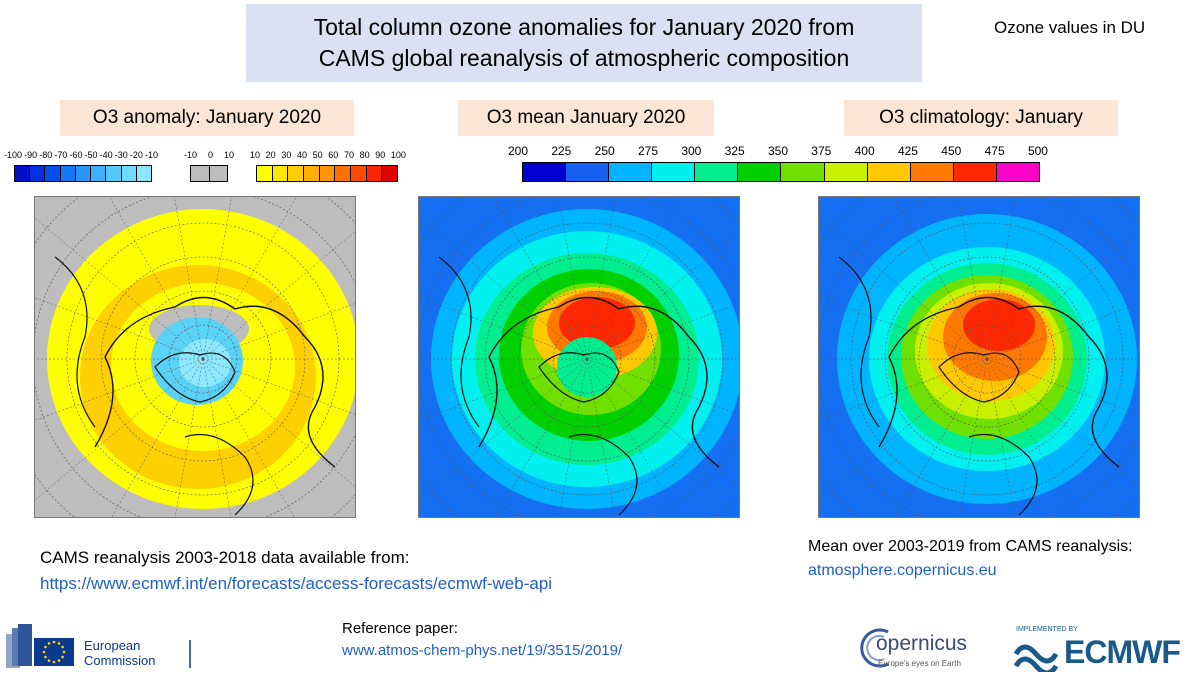  I want to click on du-tick: 475, so click(994, 151).